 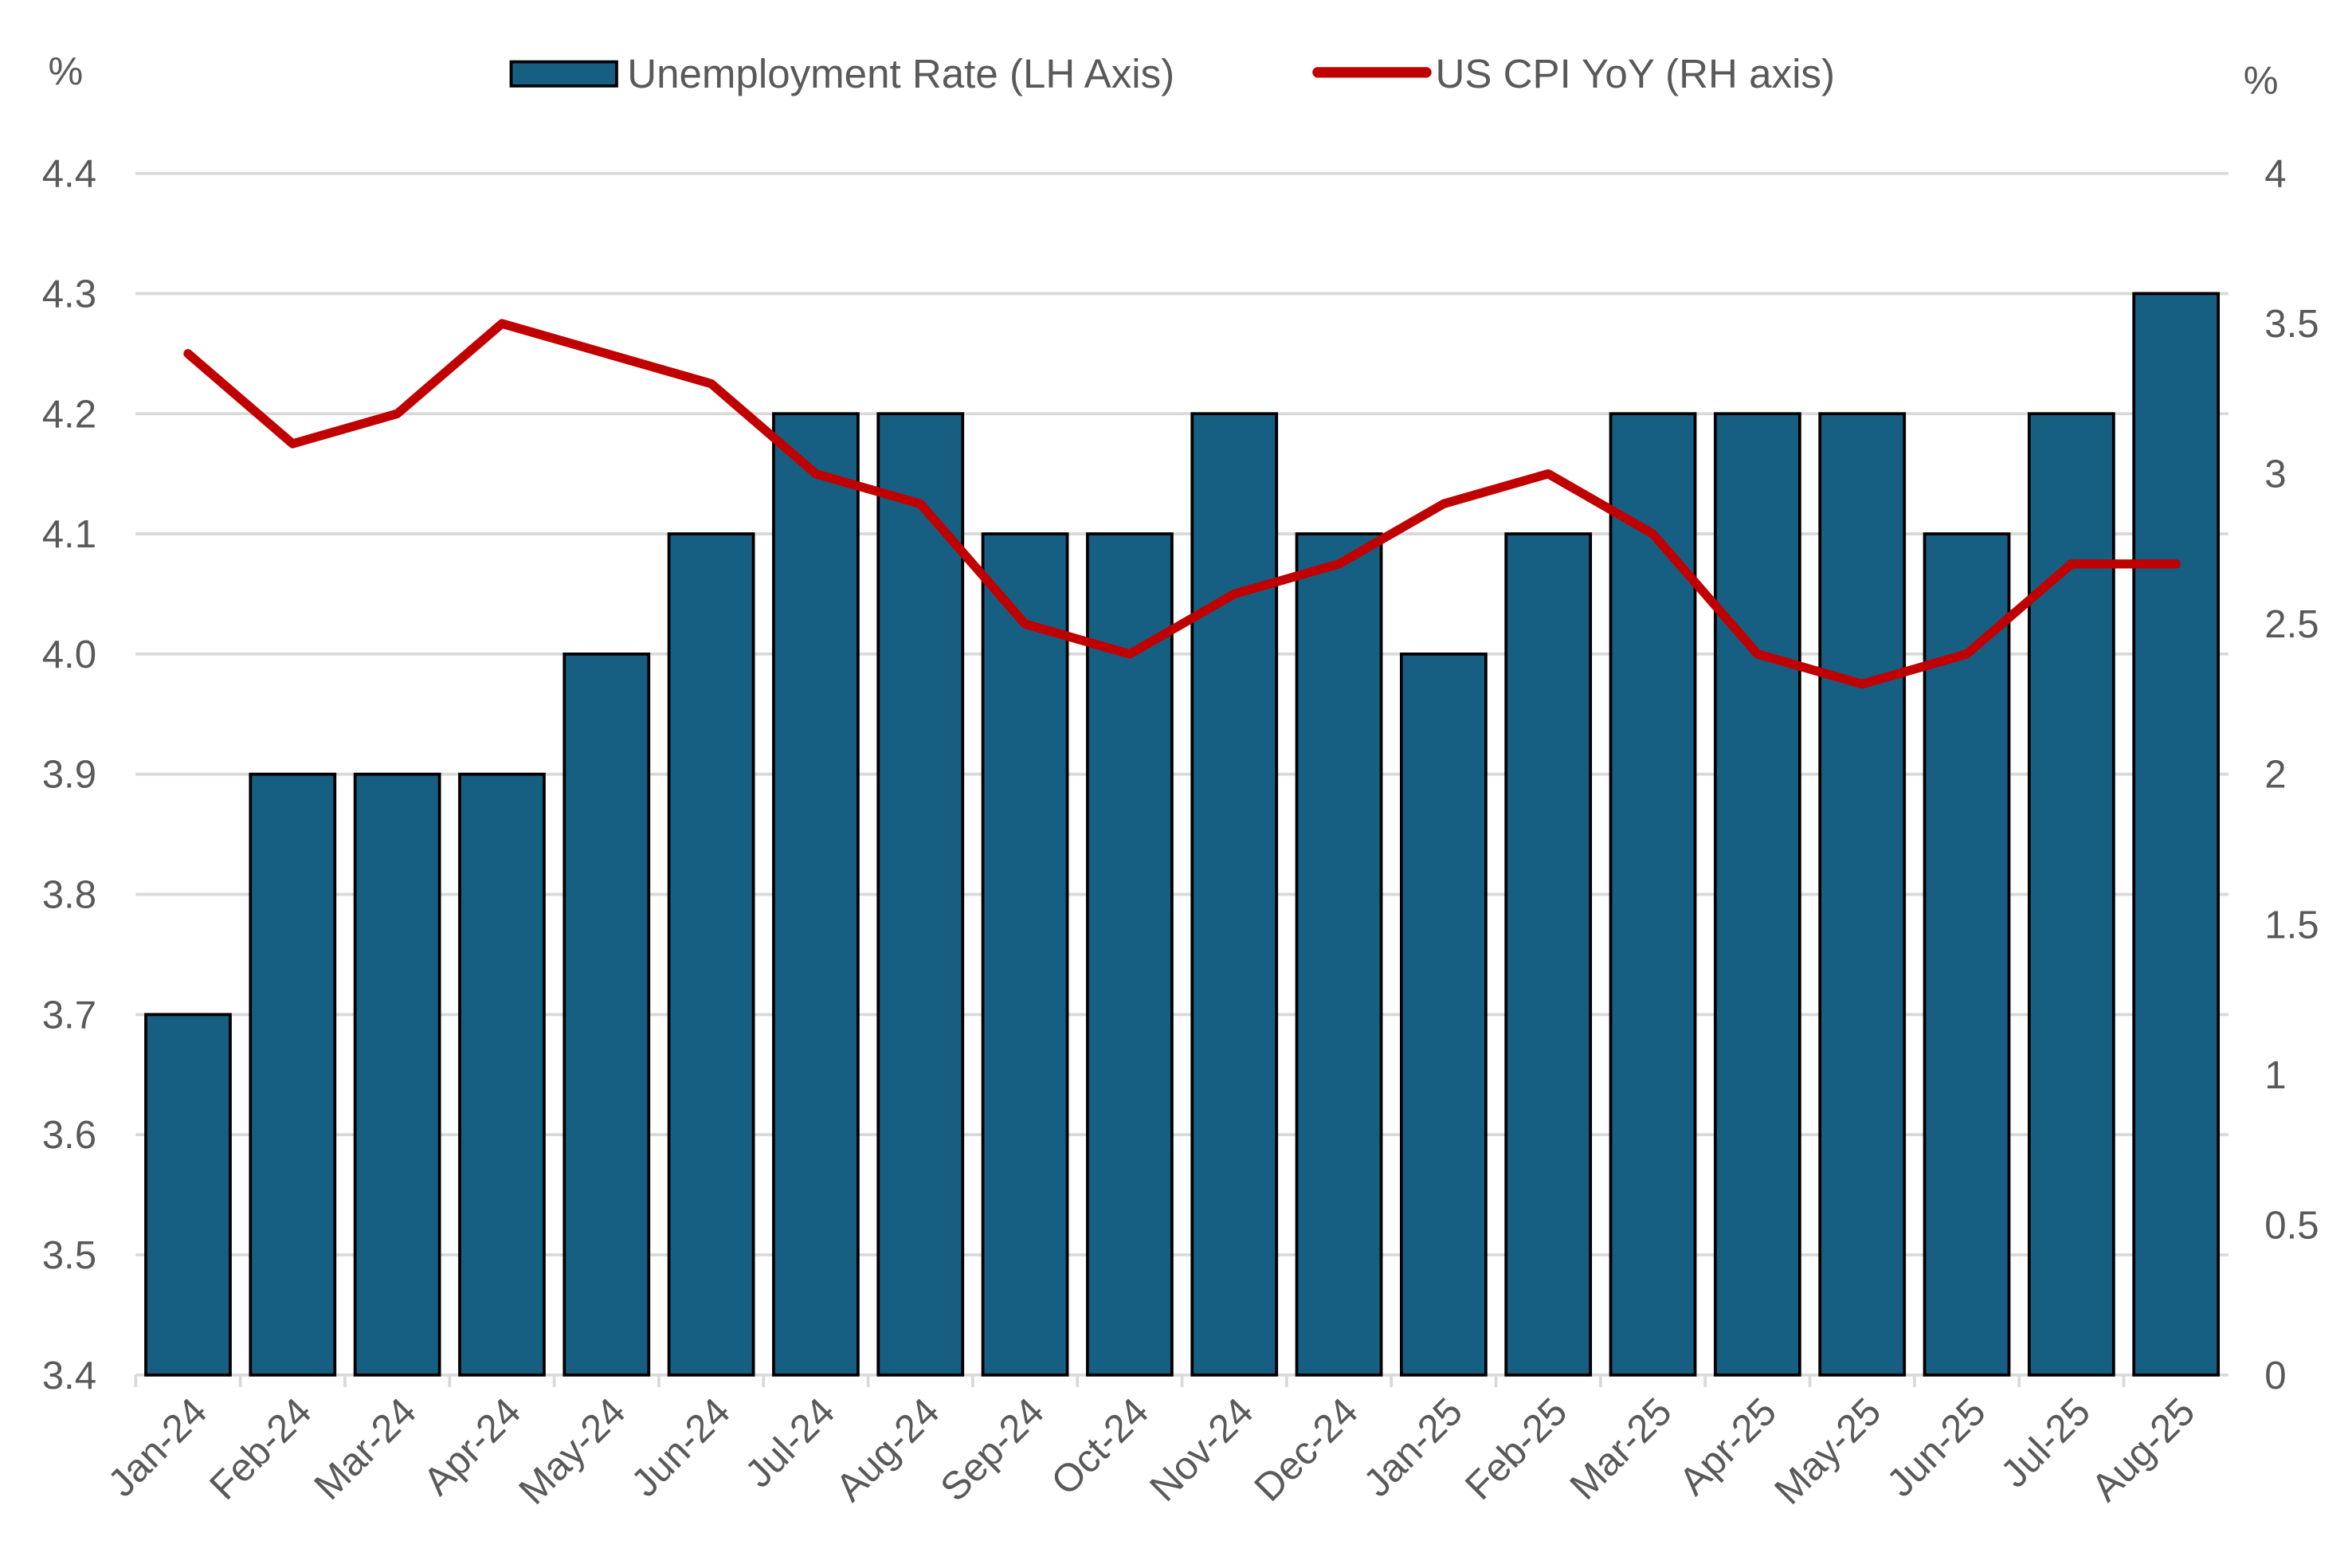 What do you see at coordinates (2291, 624) in the screenshot?
I see `right-tick-label: 2.5` at bounding box center [2291, 624].